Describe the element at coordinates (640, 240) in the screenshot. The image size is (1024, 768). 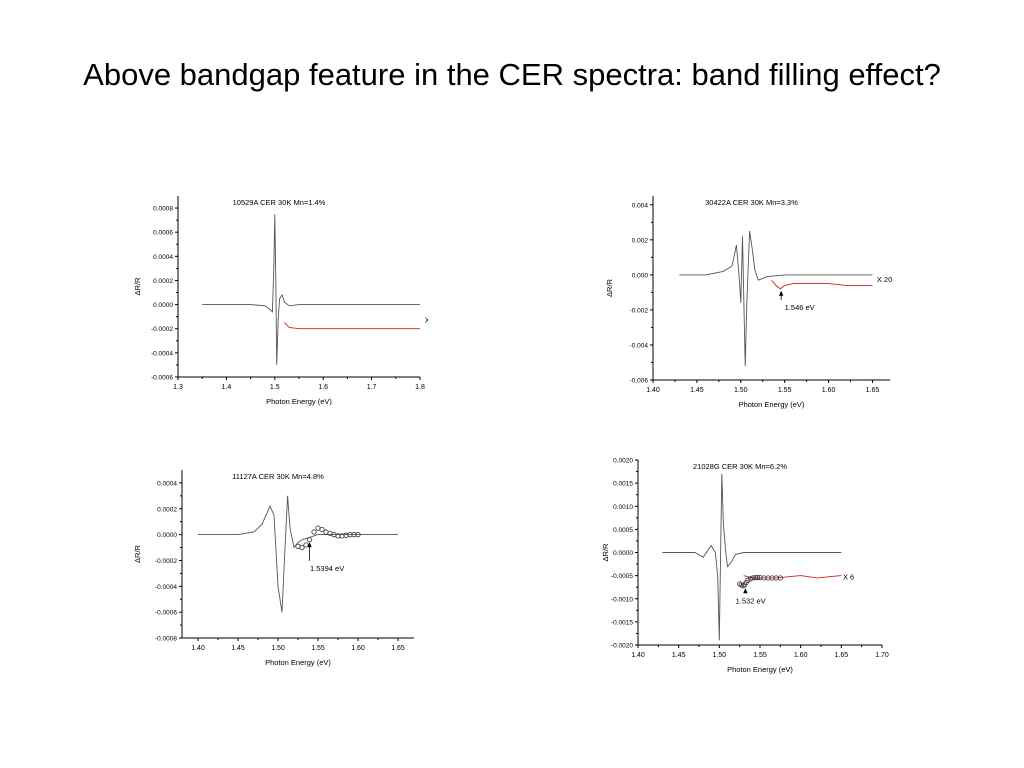
I see `chart2-y-tick-label: 0.002` at that location.